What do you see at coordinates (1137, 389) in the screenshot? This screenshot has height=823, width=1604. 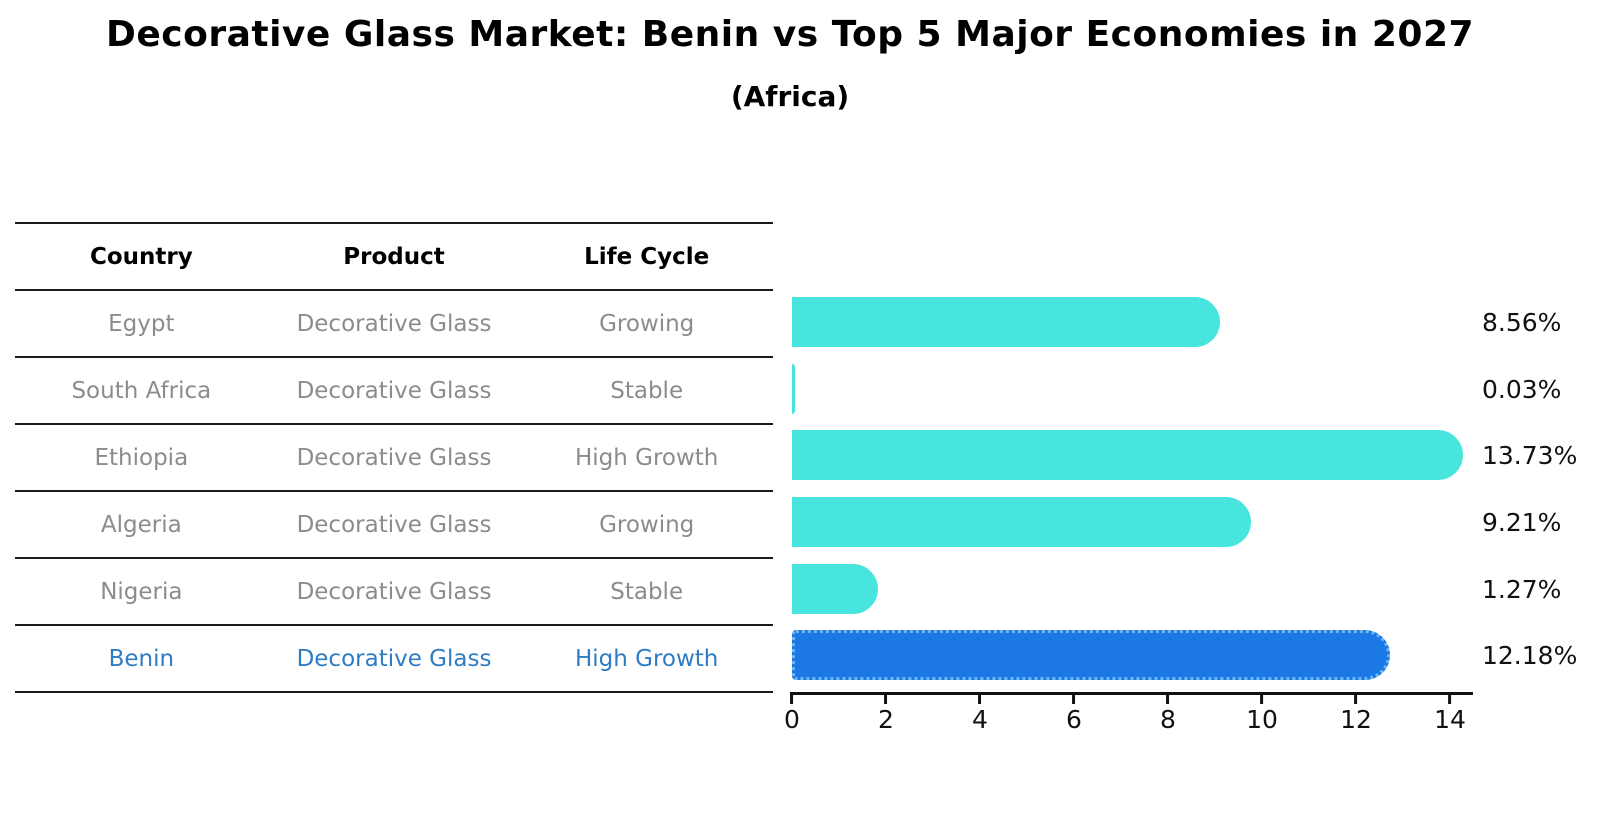 I see `bar-row-south-africa` at bounding box center [1137, 389].